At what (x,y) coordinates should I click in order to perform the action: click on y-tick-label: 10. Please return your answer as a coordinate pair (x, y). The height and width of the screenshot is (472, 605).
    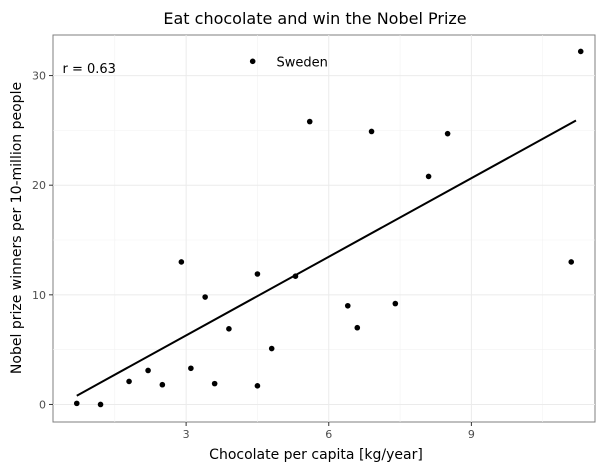
    Looking at the image, I should click on (39, 295).